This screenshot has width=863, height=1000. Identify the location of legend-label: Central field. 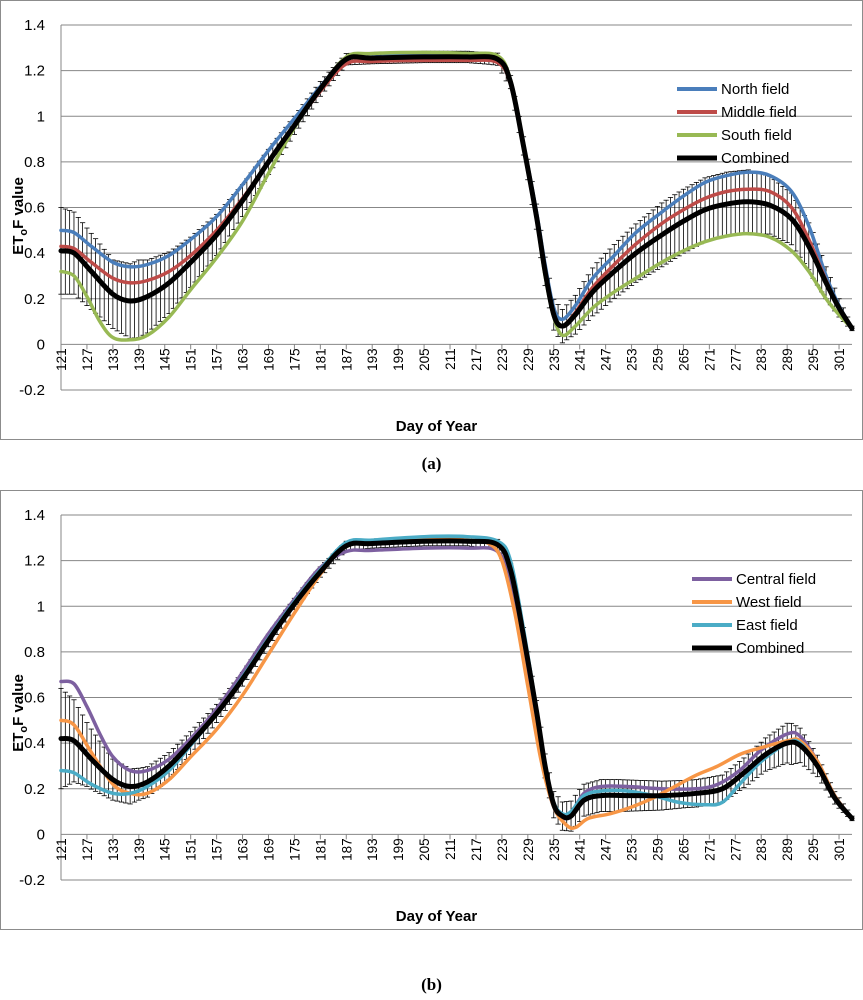
(776, 579).